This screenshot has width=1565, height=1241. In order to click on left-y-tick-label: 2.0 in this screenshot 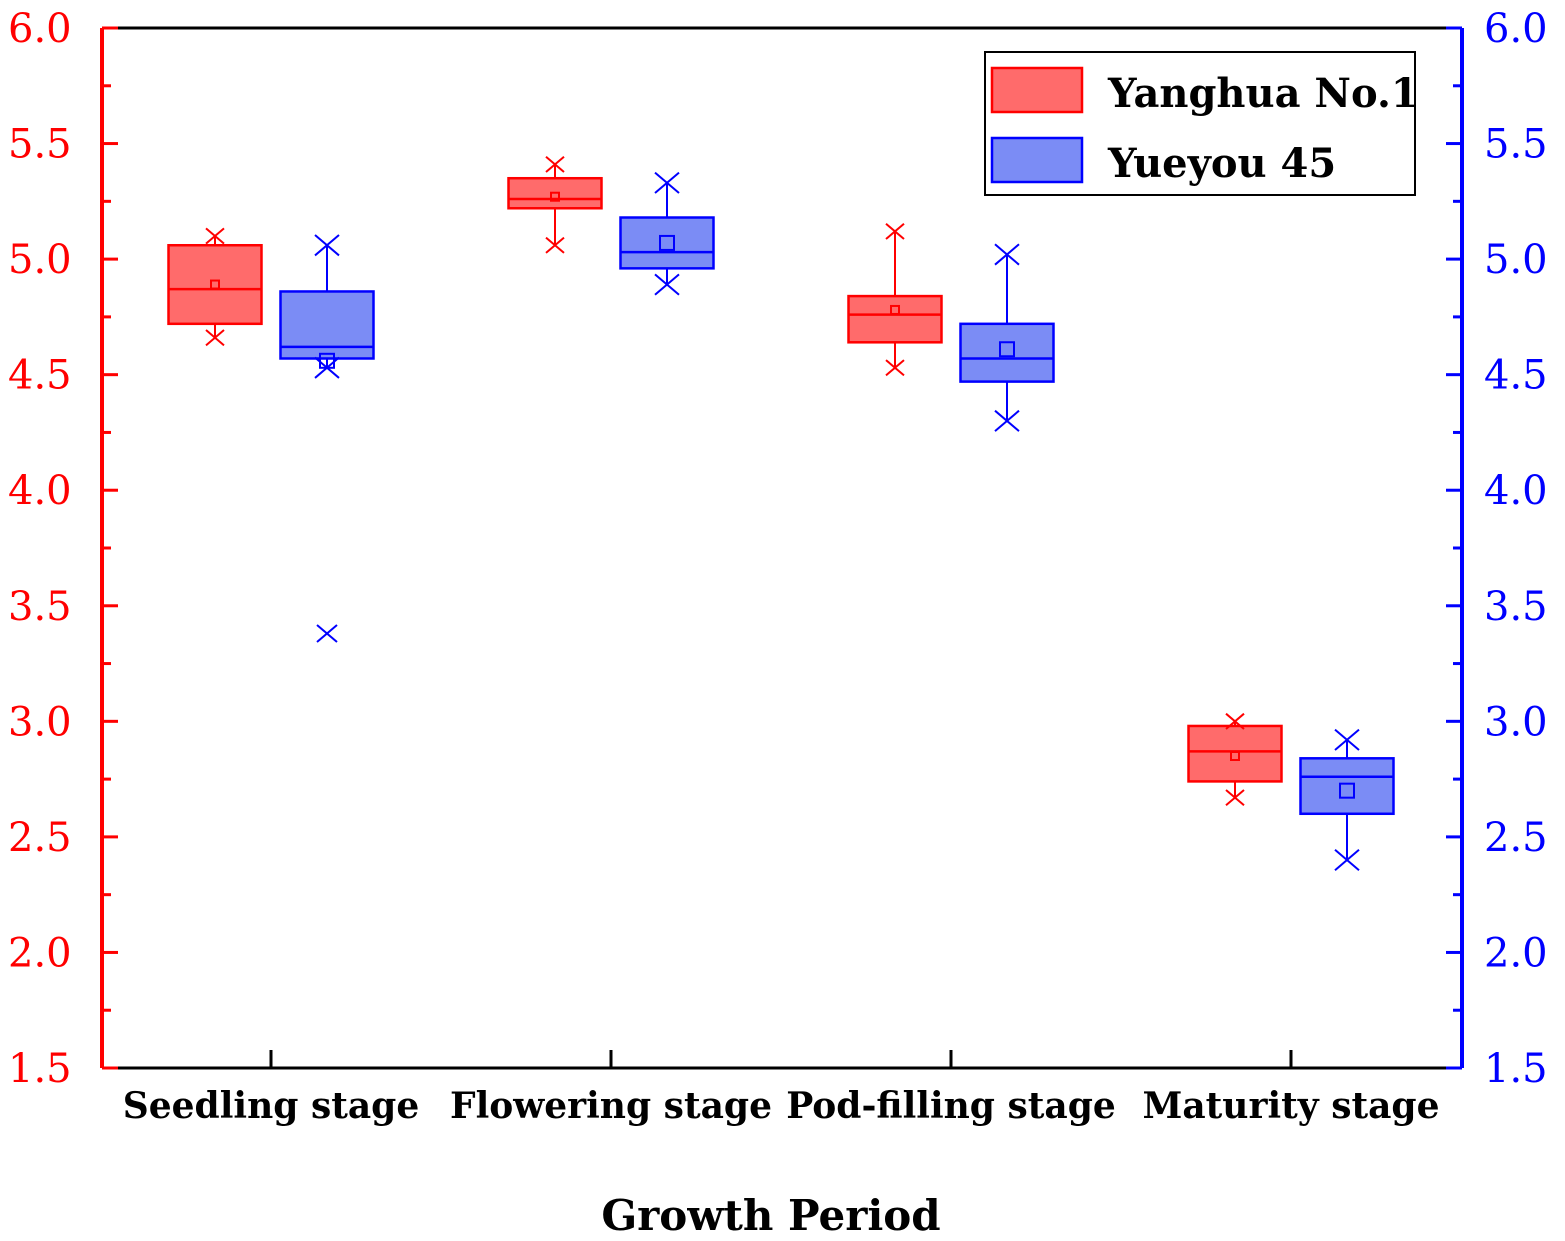, I will do `click(40, 953)`.